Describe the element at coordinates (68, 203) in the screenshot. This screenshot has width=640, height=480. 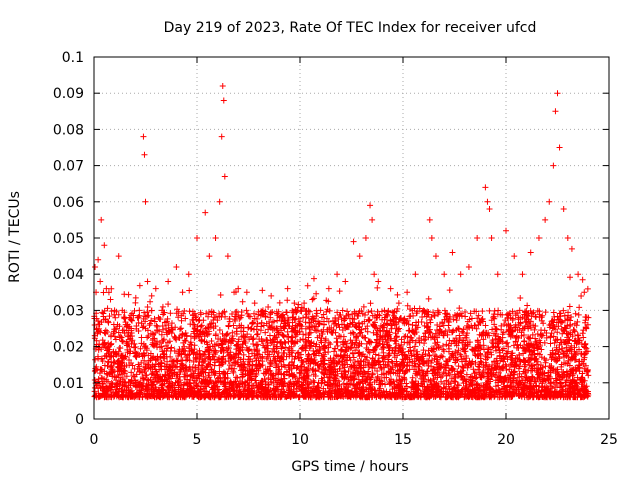
I see `y-tick-label: 0.06` at that location.